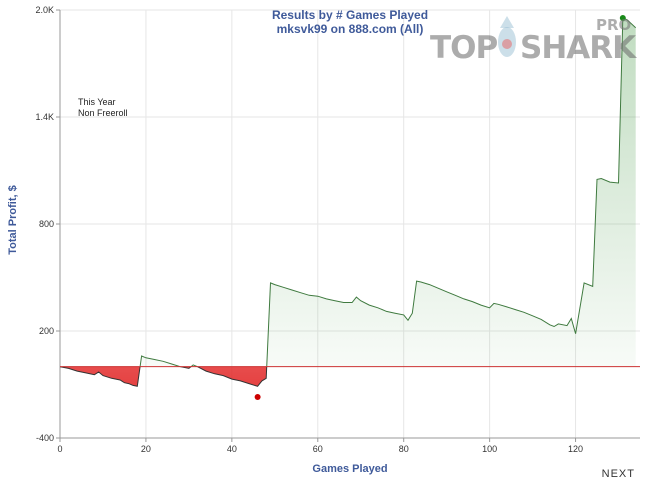 This screenshot has height=480, width=647. Describe the element at coordinates (350, 29) in the screenshot. I see `chart-subtitle: mksvk99 on 888.com (All)` at that location.